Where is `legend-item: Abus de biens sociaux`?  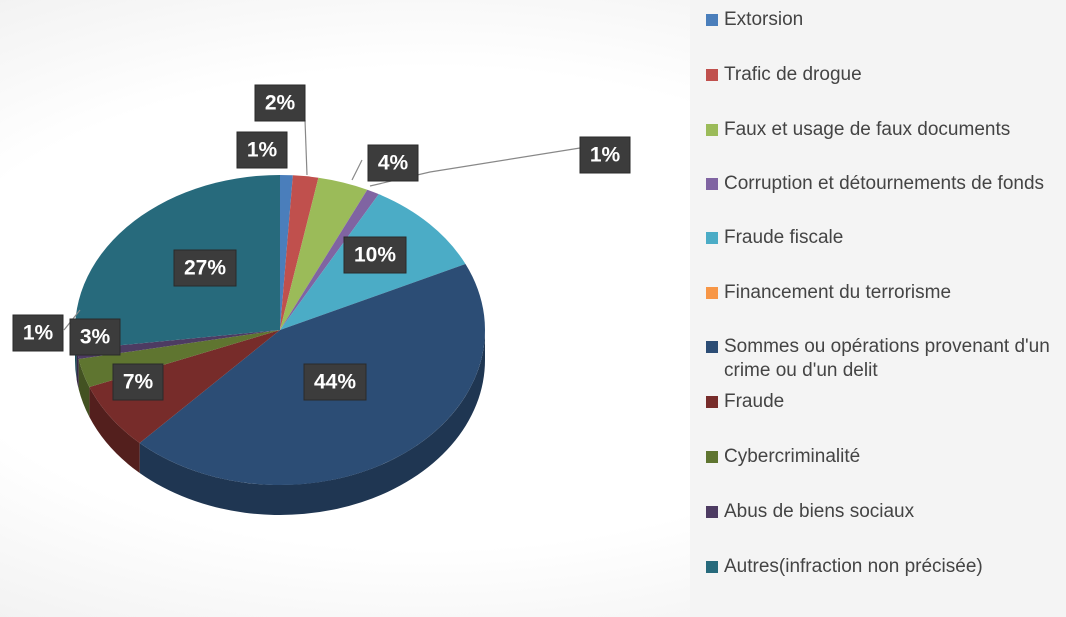 legend-item: Abus de biens sociaux is located at coordinates (886, 512).